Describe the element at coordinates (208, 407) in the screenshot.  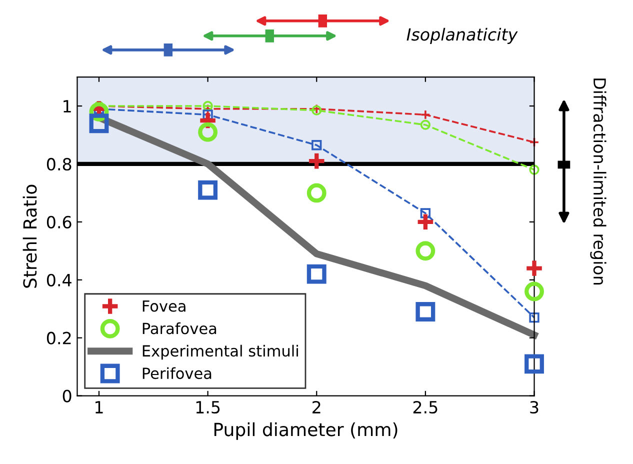
I see `x-tick-label: 1.5` at that location.